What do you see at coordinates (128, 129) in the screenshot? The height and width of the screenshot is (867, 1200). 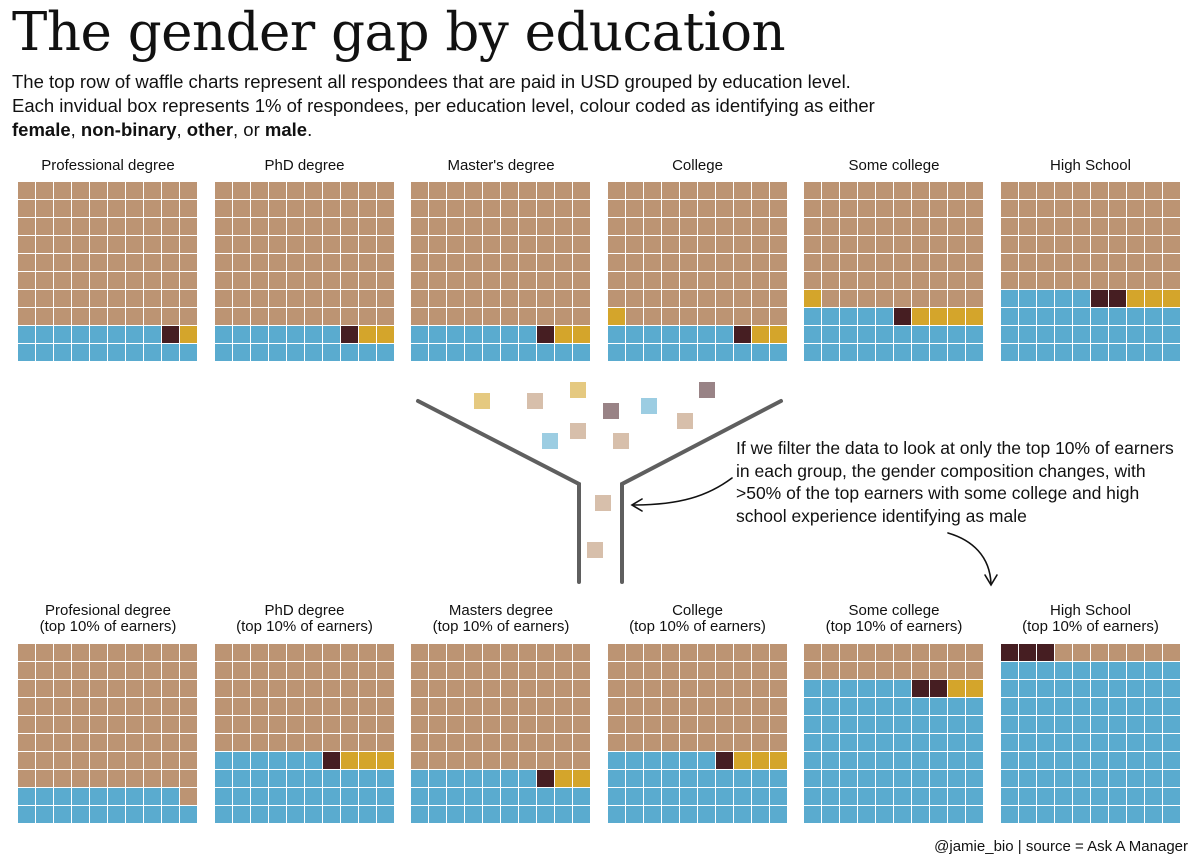 I see `legend-non-binary: non-binary` at bounding box center [128, 129].